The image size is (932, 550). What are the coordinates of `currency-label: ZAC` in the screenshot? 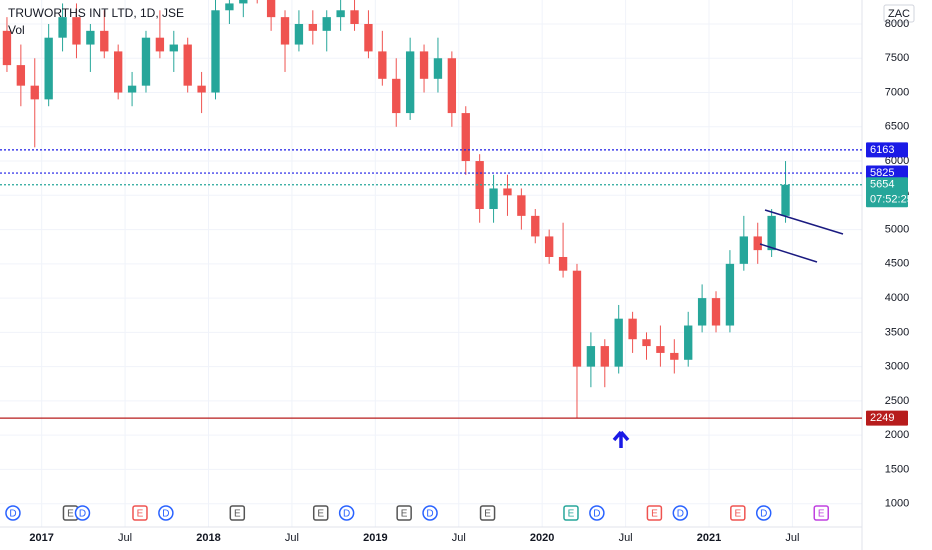 It's located at (899, 14).